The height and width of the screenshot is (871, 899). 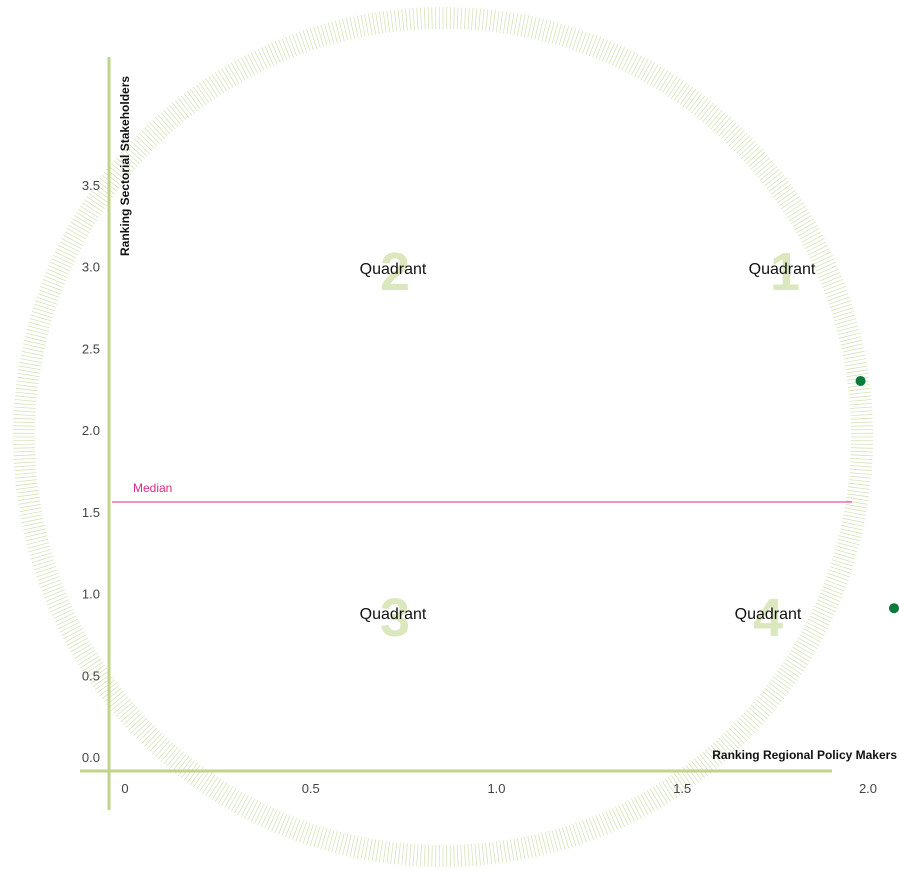 What do you see at coordinates (91, 757) in the screenshot?
I see `y-tick-label: 0.0` at bounding box center [91, 757].